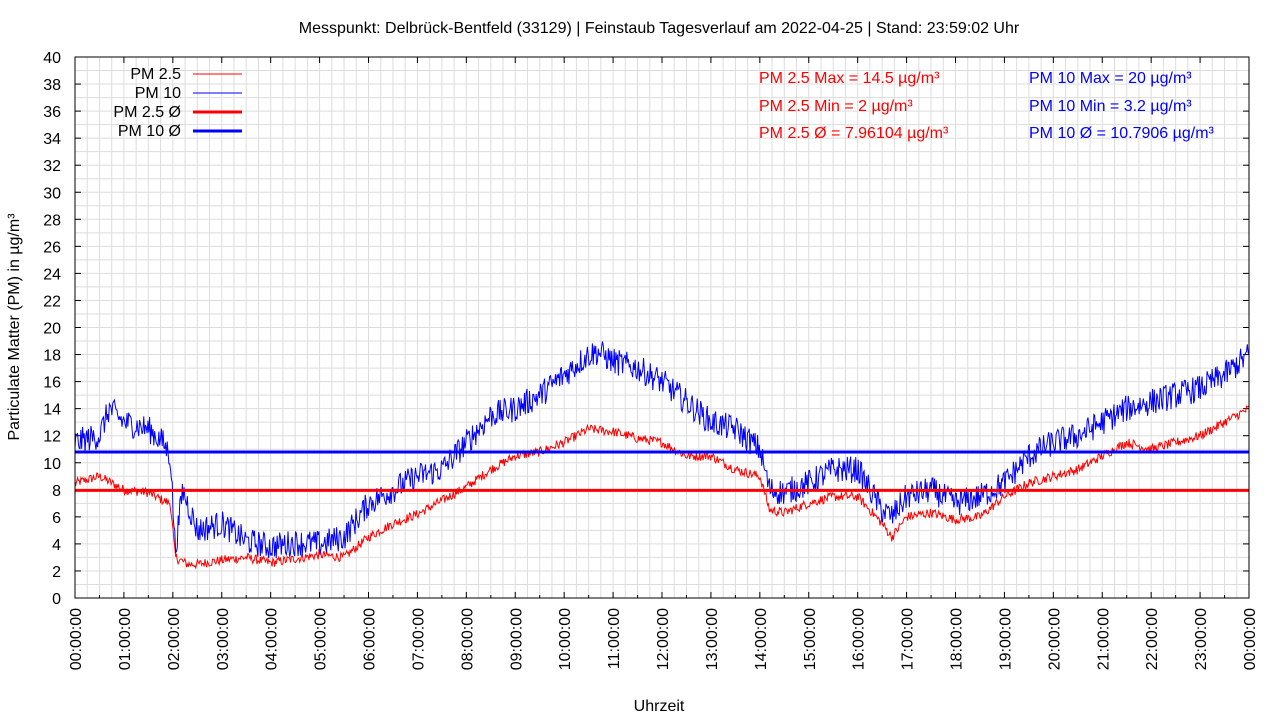  What do you see at coordinates (52, 274) in the screenshot?
I see `y-tick-label: 24` at bounding box center [52, 274].